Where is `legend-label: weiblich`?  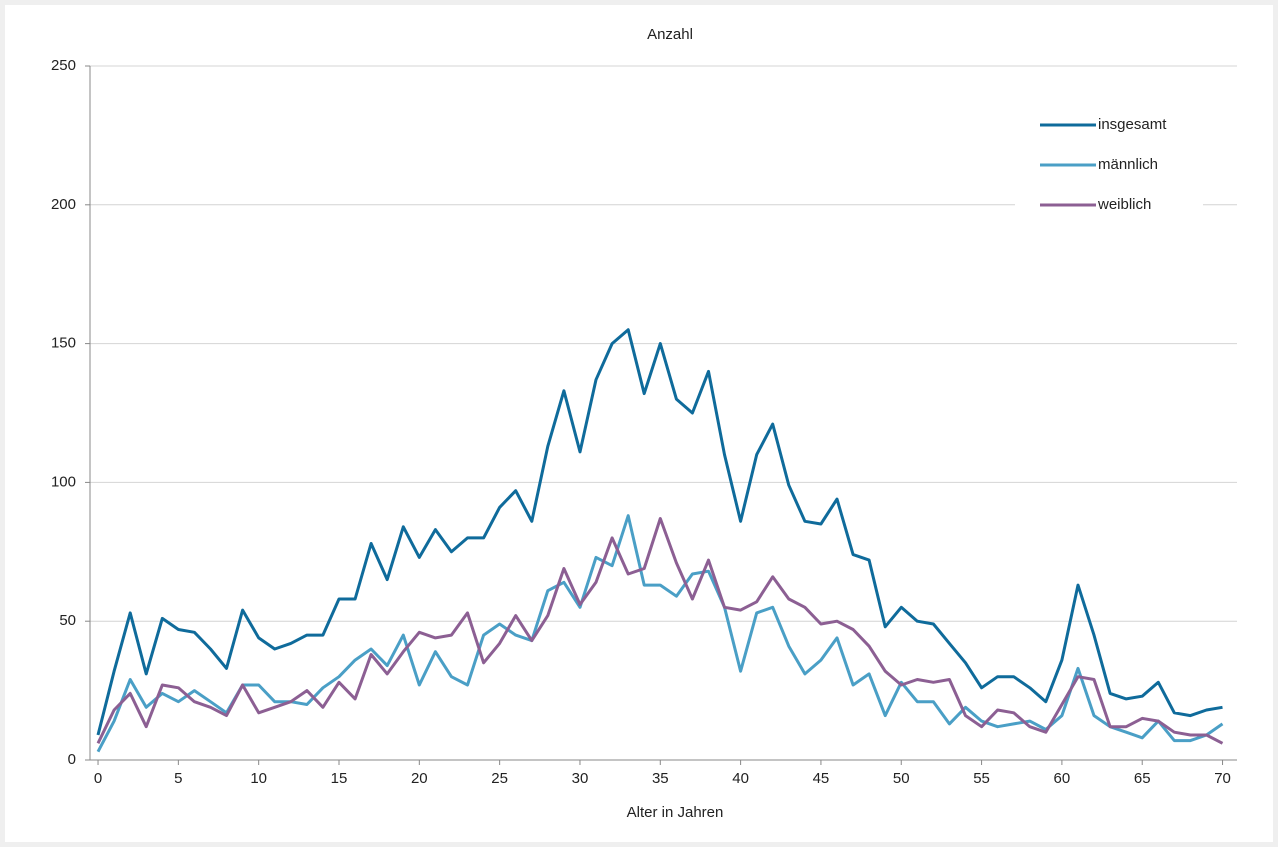
legend-label: weiblich is located at coordinates (1124, 204).